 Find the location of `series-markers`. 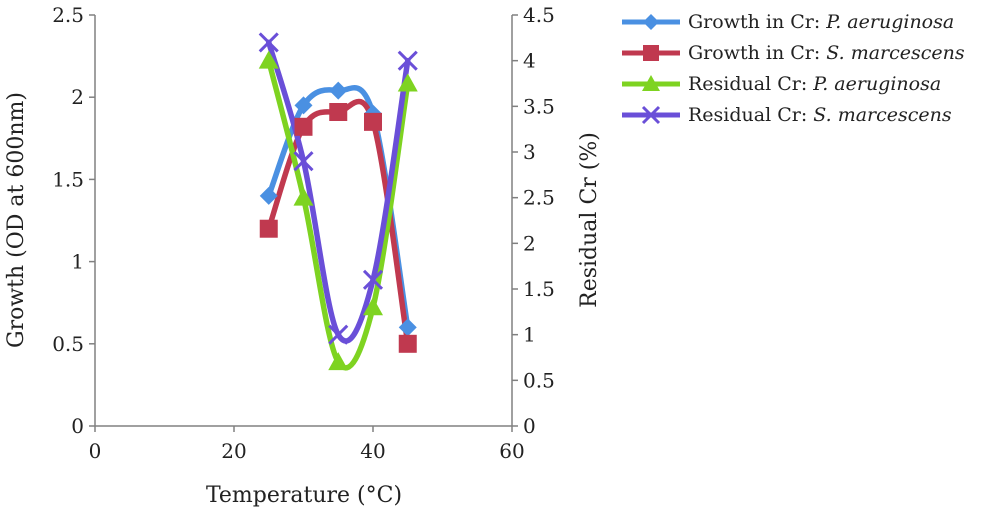

series-markers is located at coordinates (338, 201).